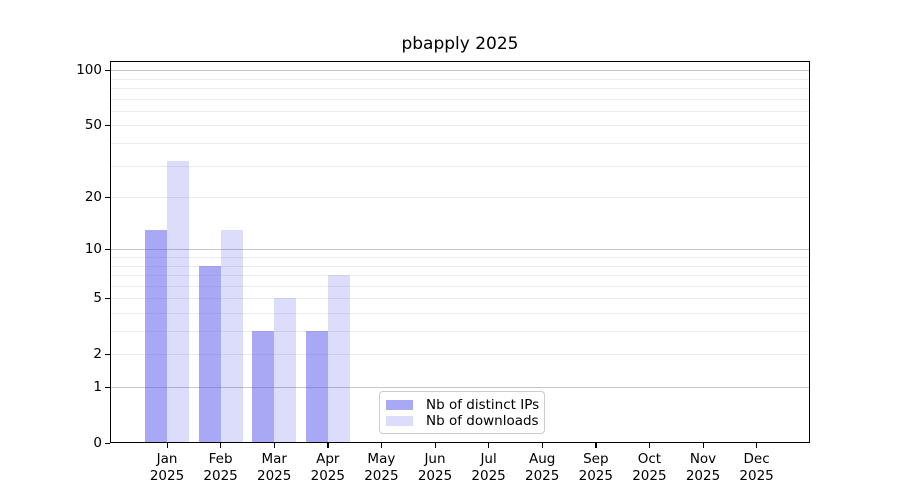 The width and height of the screenshot is (900, 500). What do you see at coordinates (178, 301) in the screenshot?
I see `bar-nb-of-downloads-jan-2025` at bounding box center [178, 301].